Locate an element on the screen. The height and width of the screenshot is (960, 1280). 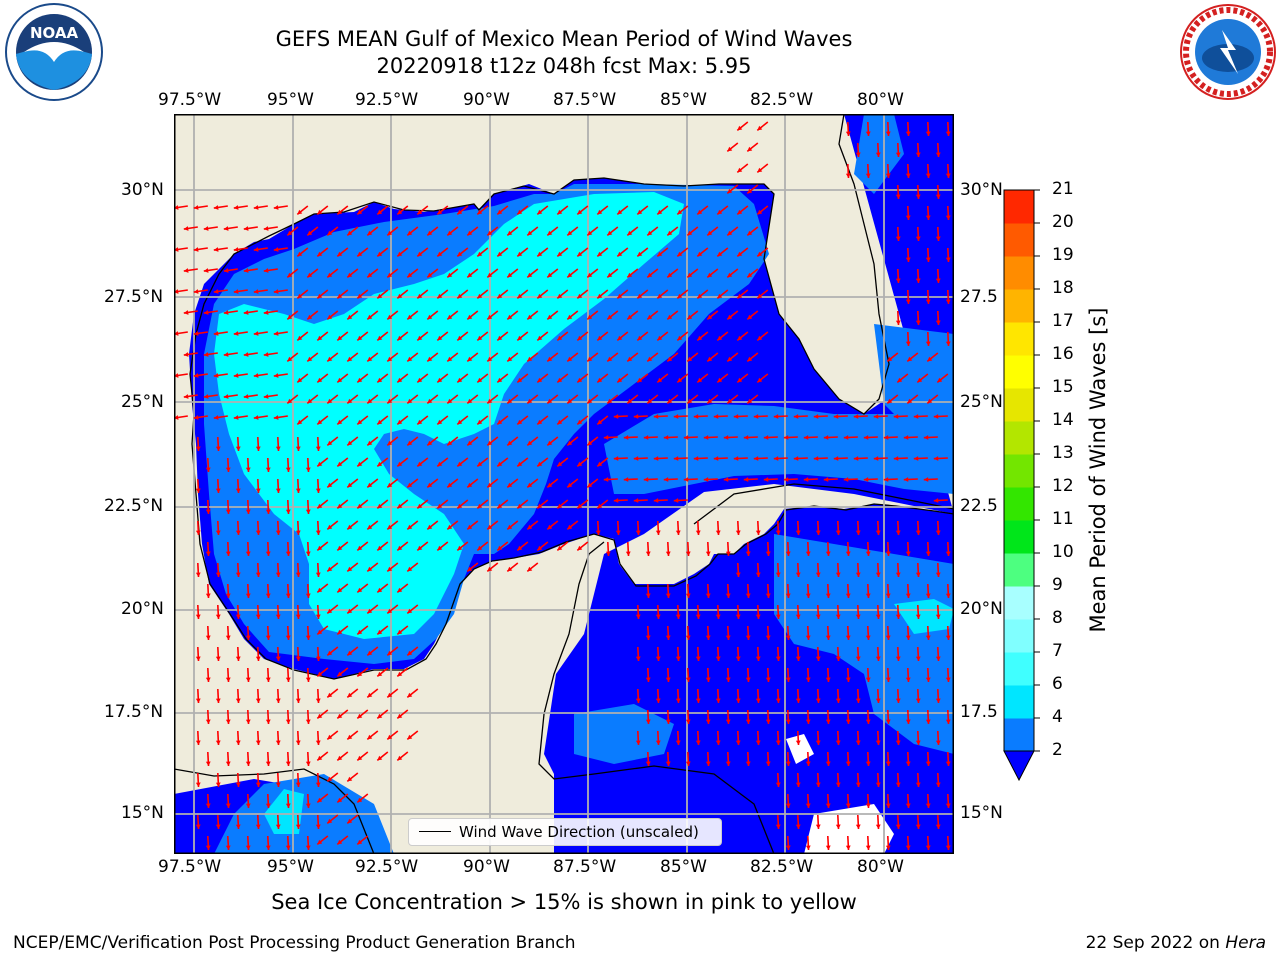
lon-label-top: 82.5°W is located at coordinates (782, 100).